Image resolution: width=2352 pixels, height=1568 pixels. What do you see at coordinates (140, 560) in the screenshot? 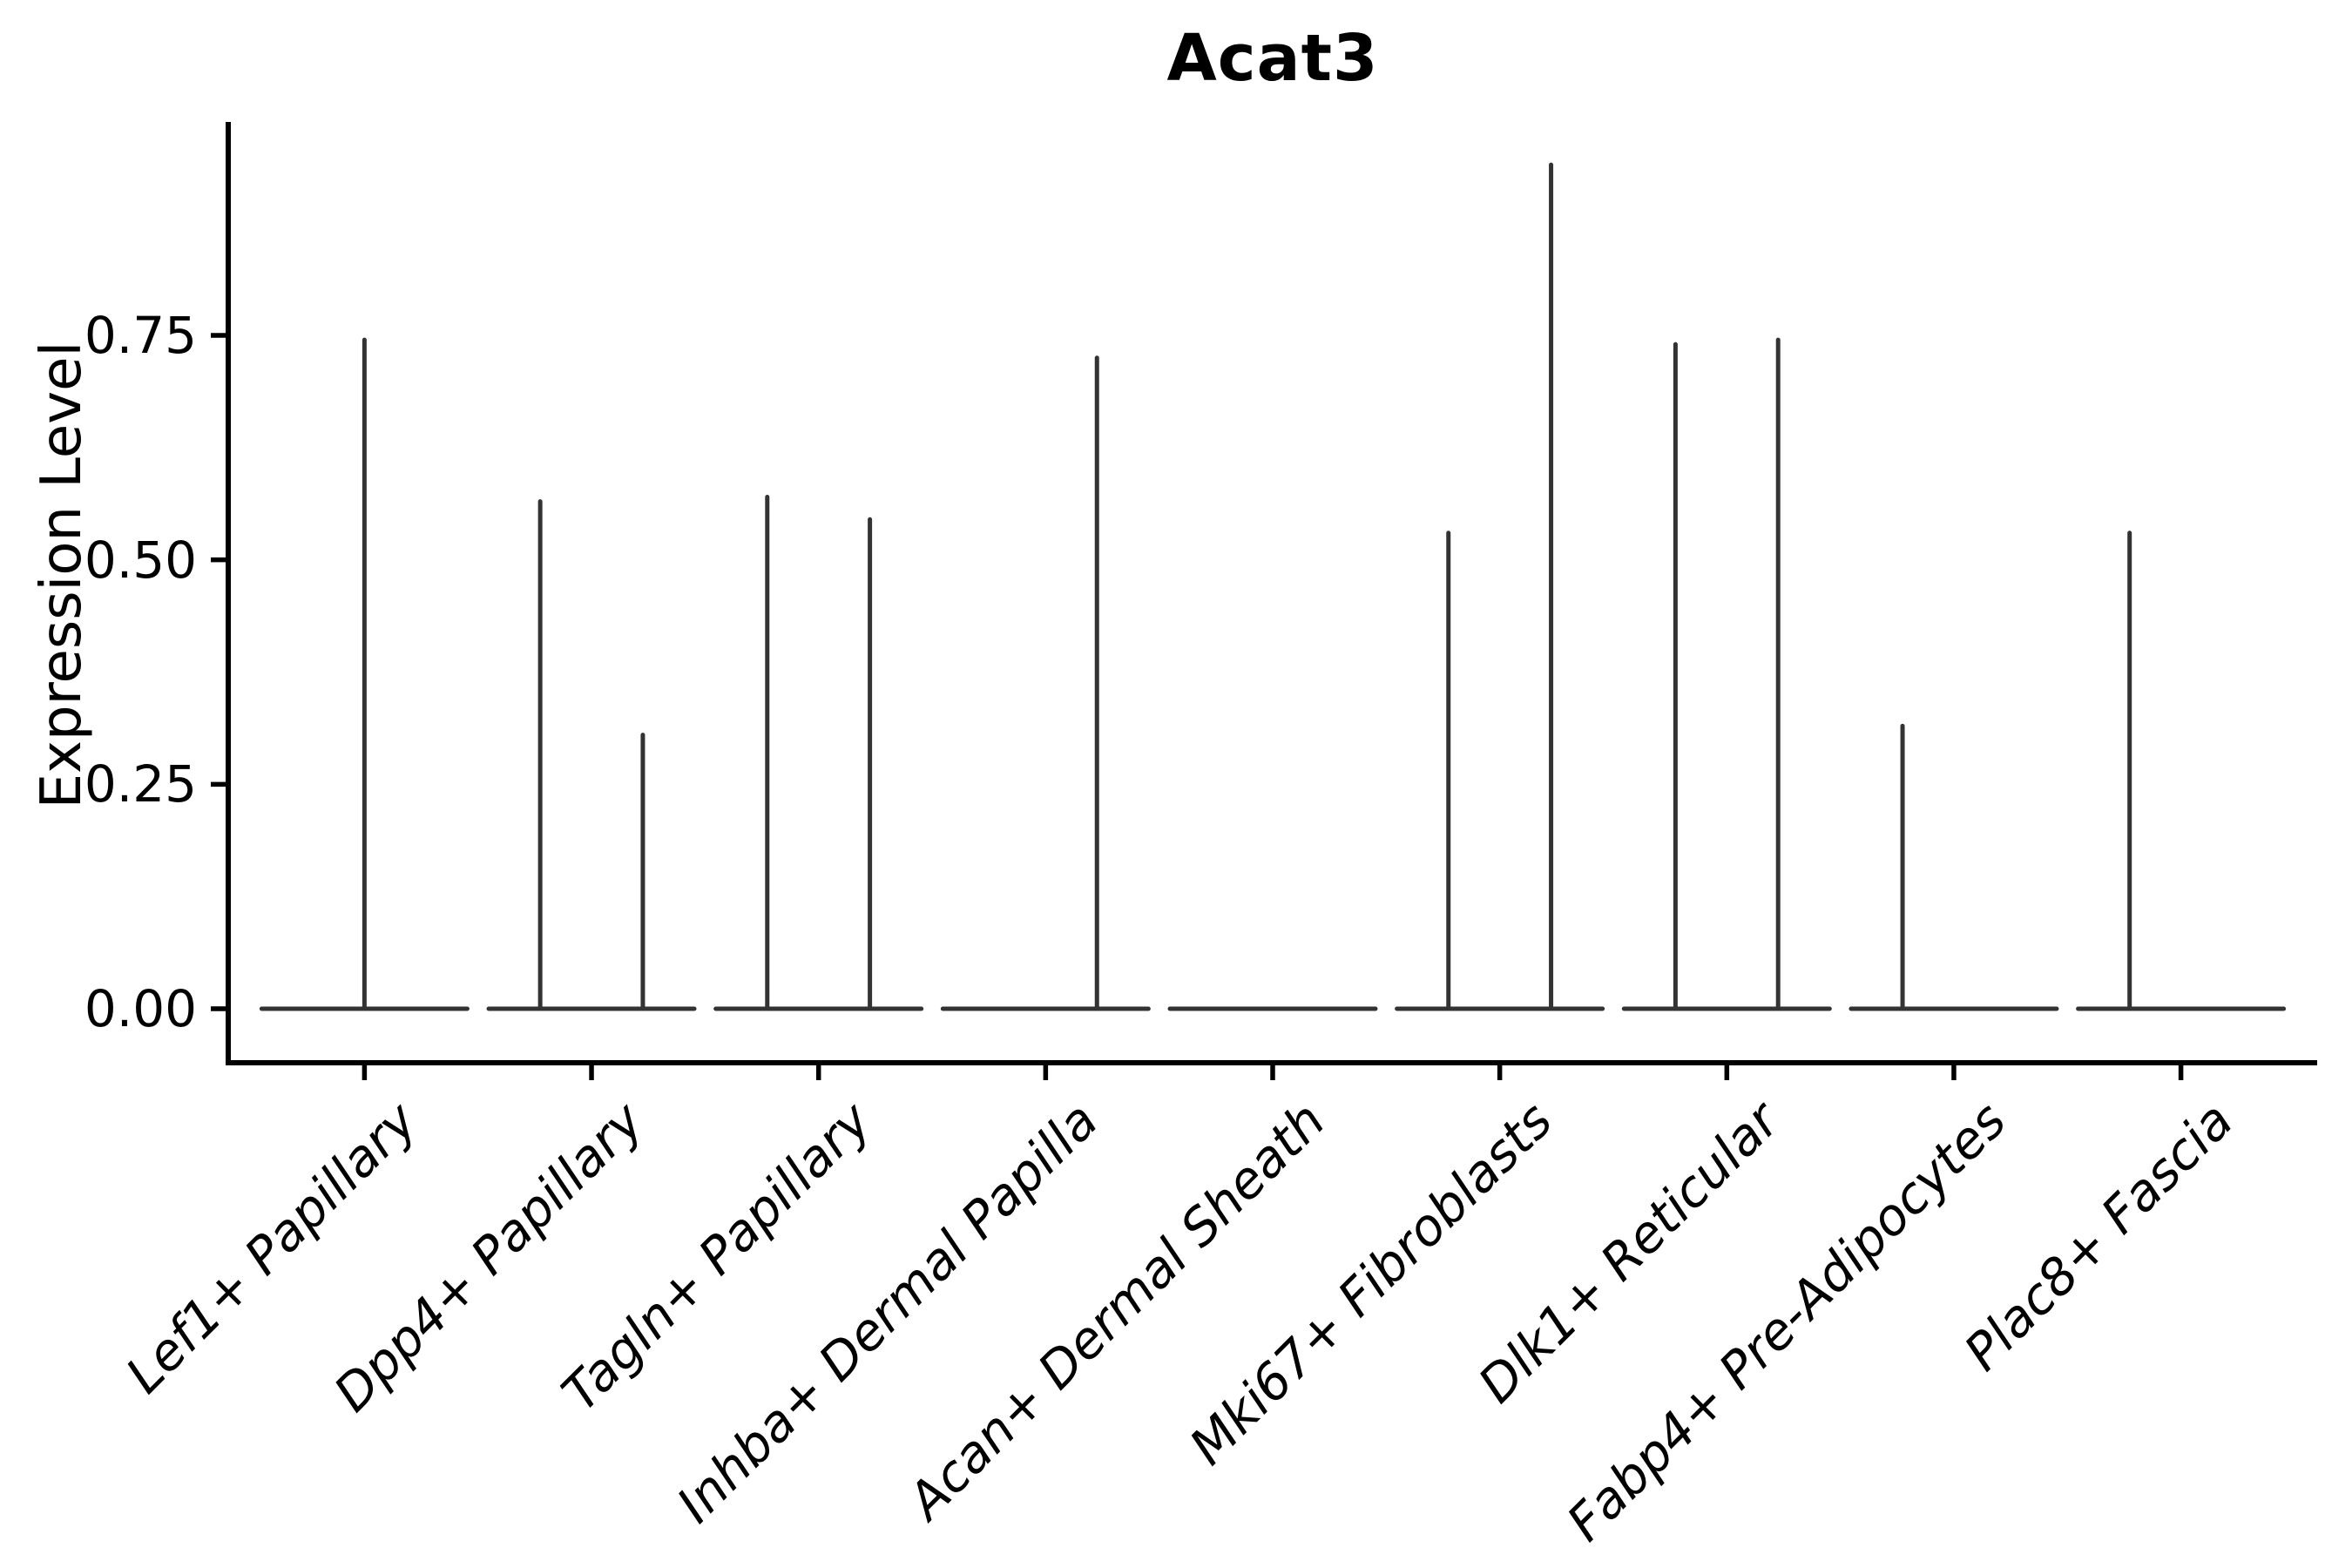
I see `y-tick-label: 0.50` at bounding box center [140, 560].